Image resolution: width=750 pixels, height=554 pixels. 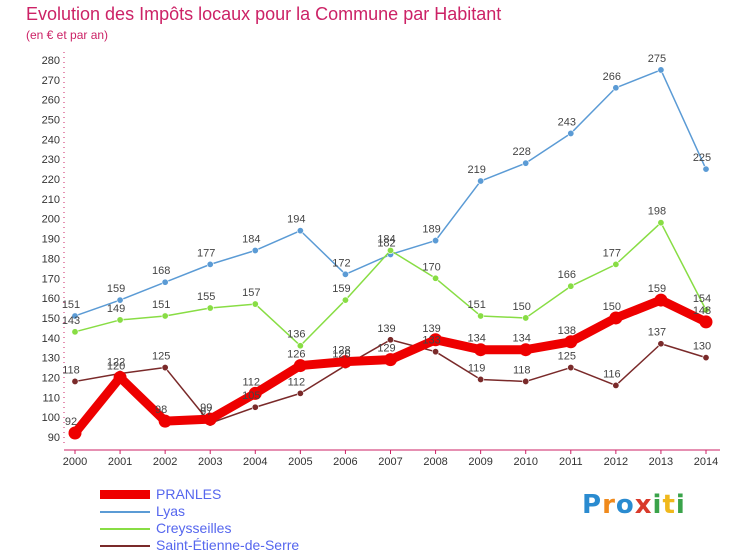 What do you see at coordinates (230, 494) in the screenshot?
I see `legend-item-pranles: PRANLES` at bounding box center [230, 494].